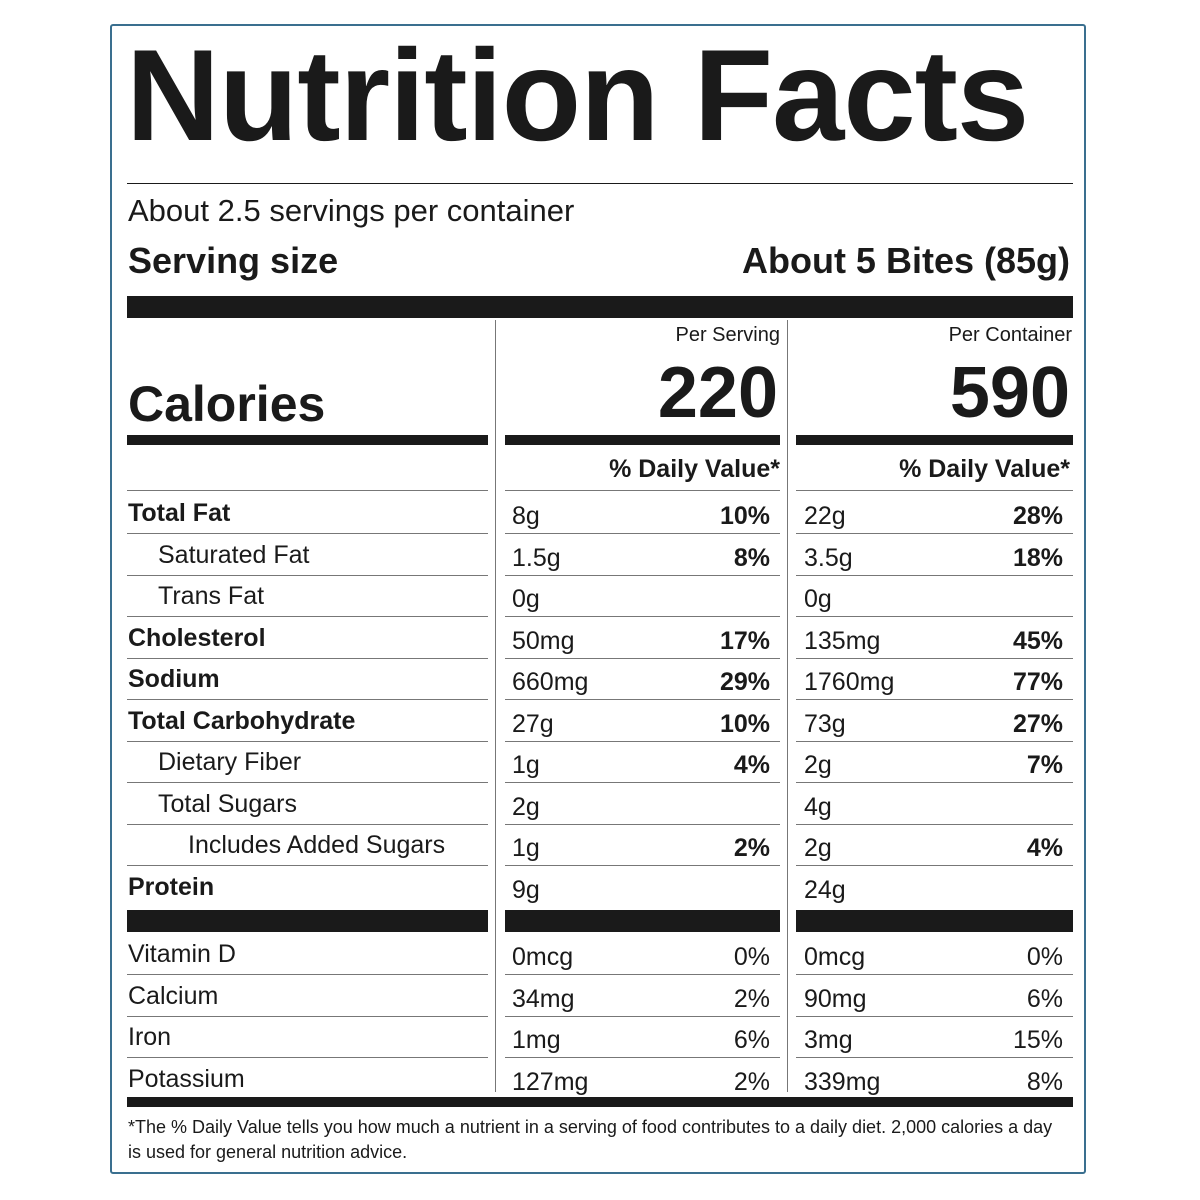  I want to click on serving-amount: 27g, so click(533, 723).